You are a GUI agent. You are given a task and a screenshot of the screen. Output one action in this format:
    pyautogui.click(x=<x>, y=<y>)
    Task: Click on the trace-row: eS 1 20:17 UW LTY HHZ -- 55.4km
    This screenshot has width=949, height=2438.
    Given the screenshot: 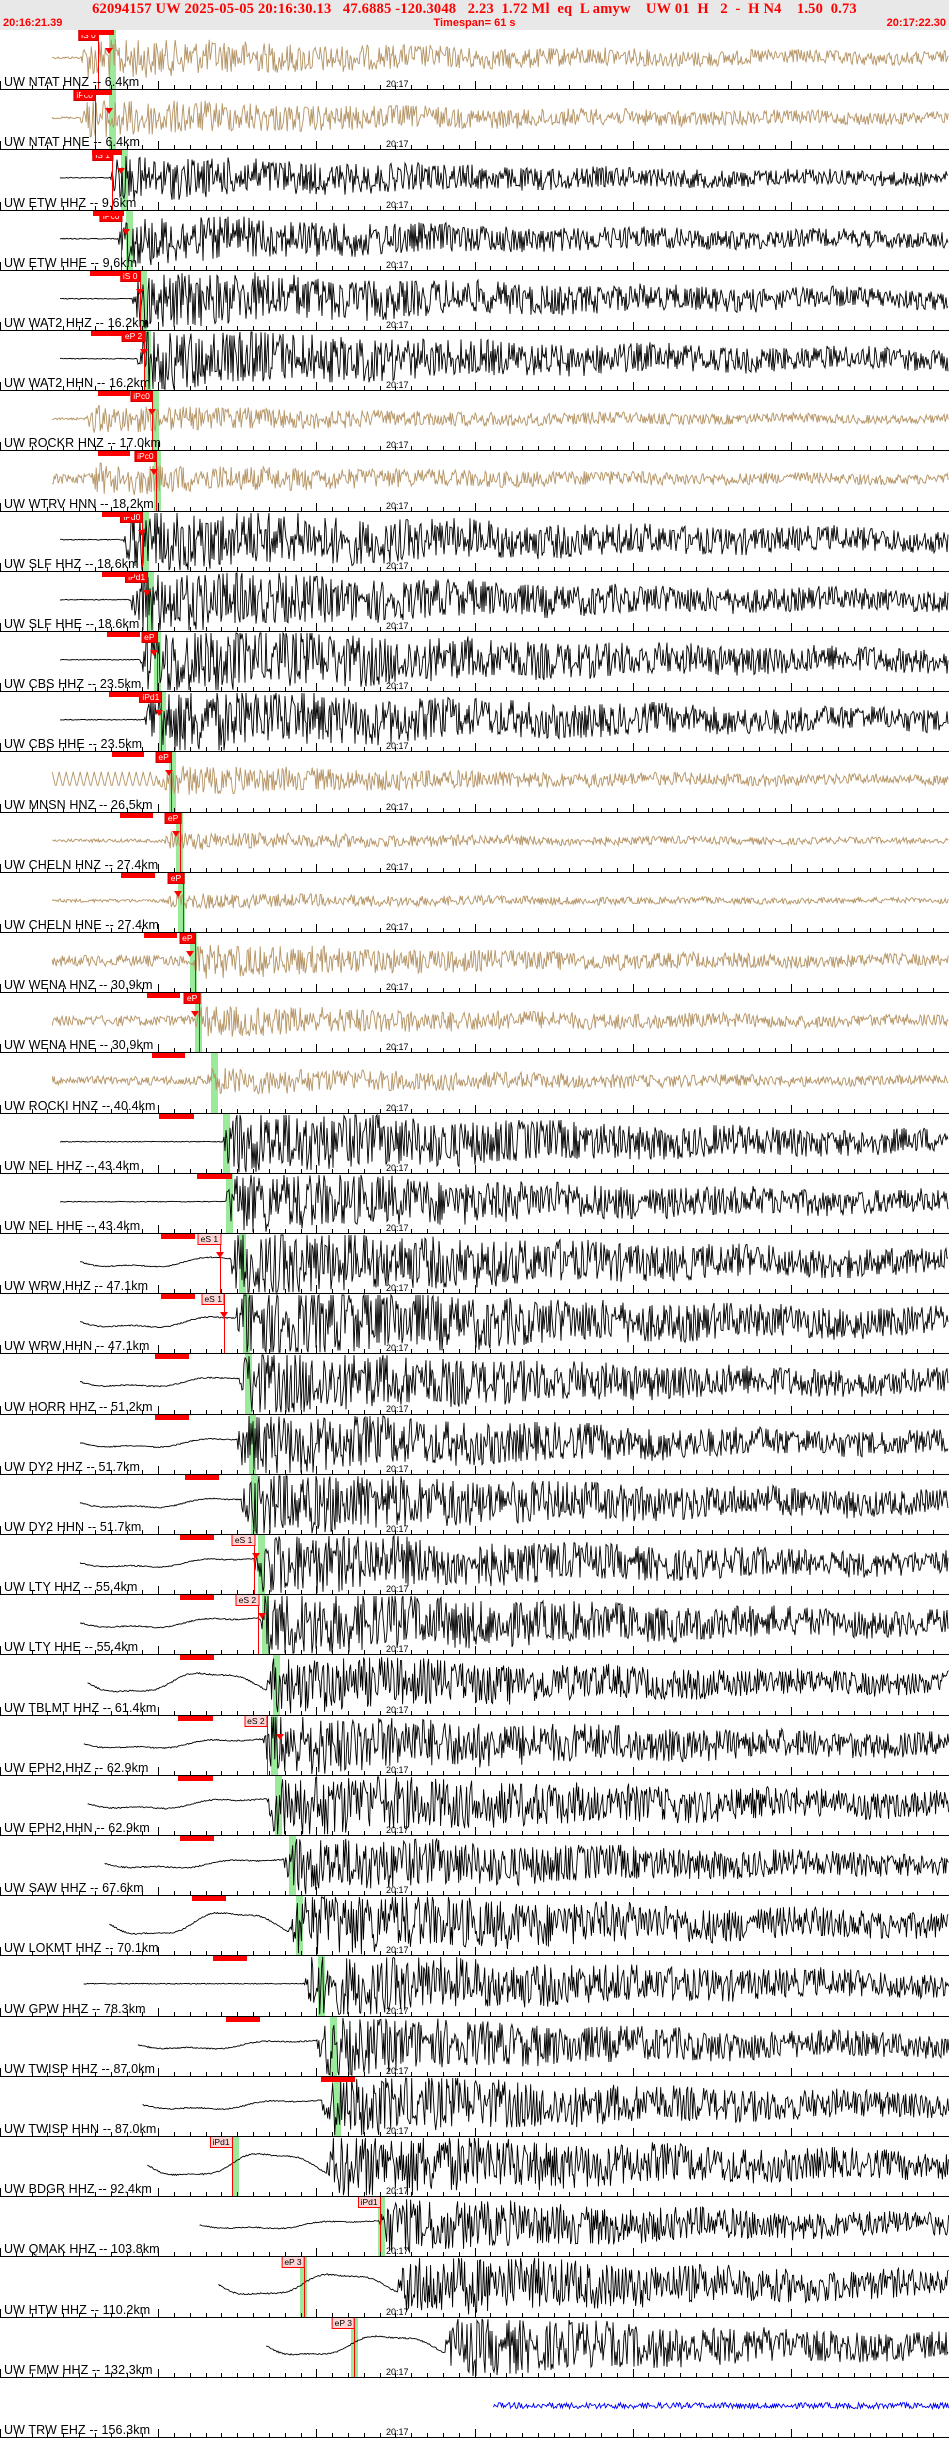 What is the action you would take?
    pyautogui.click(x=474, y=1565)
    